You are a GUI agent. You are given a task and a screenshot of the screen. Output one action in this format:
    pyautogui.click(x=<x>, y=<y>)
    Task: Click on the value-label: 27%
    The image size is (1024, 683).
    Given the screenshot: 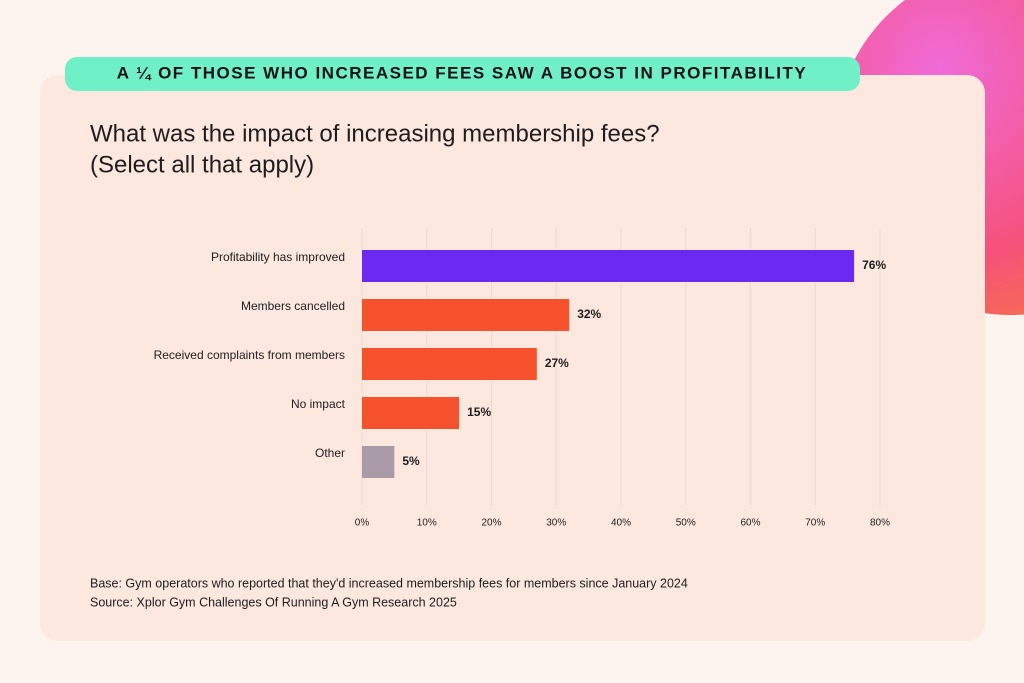 What is the action you would take?
    pyautogui.click(x=557, y=363)
    